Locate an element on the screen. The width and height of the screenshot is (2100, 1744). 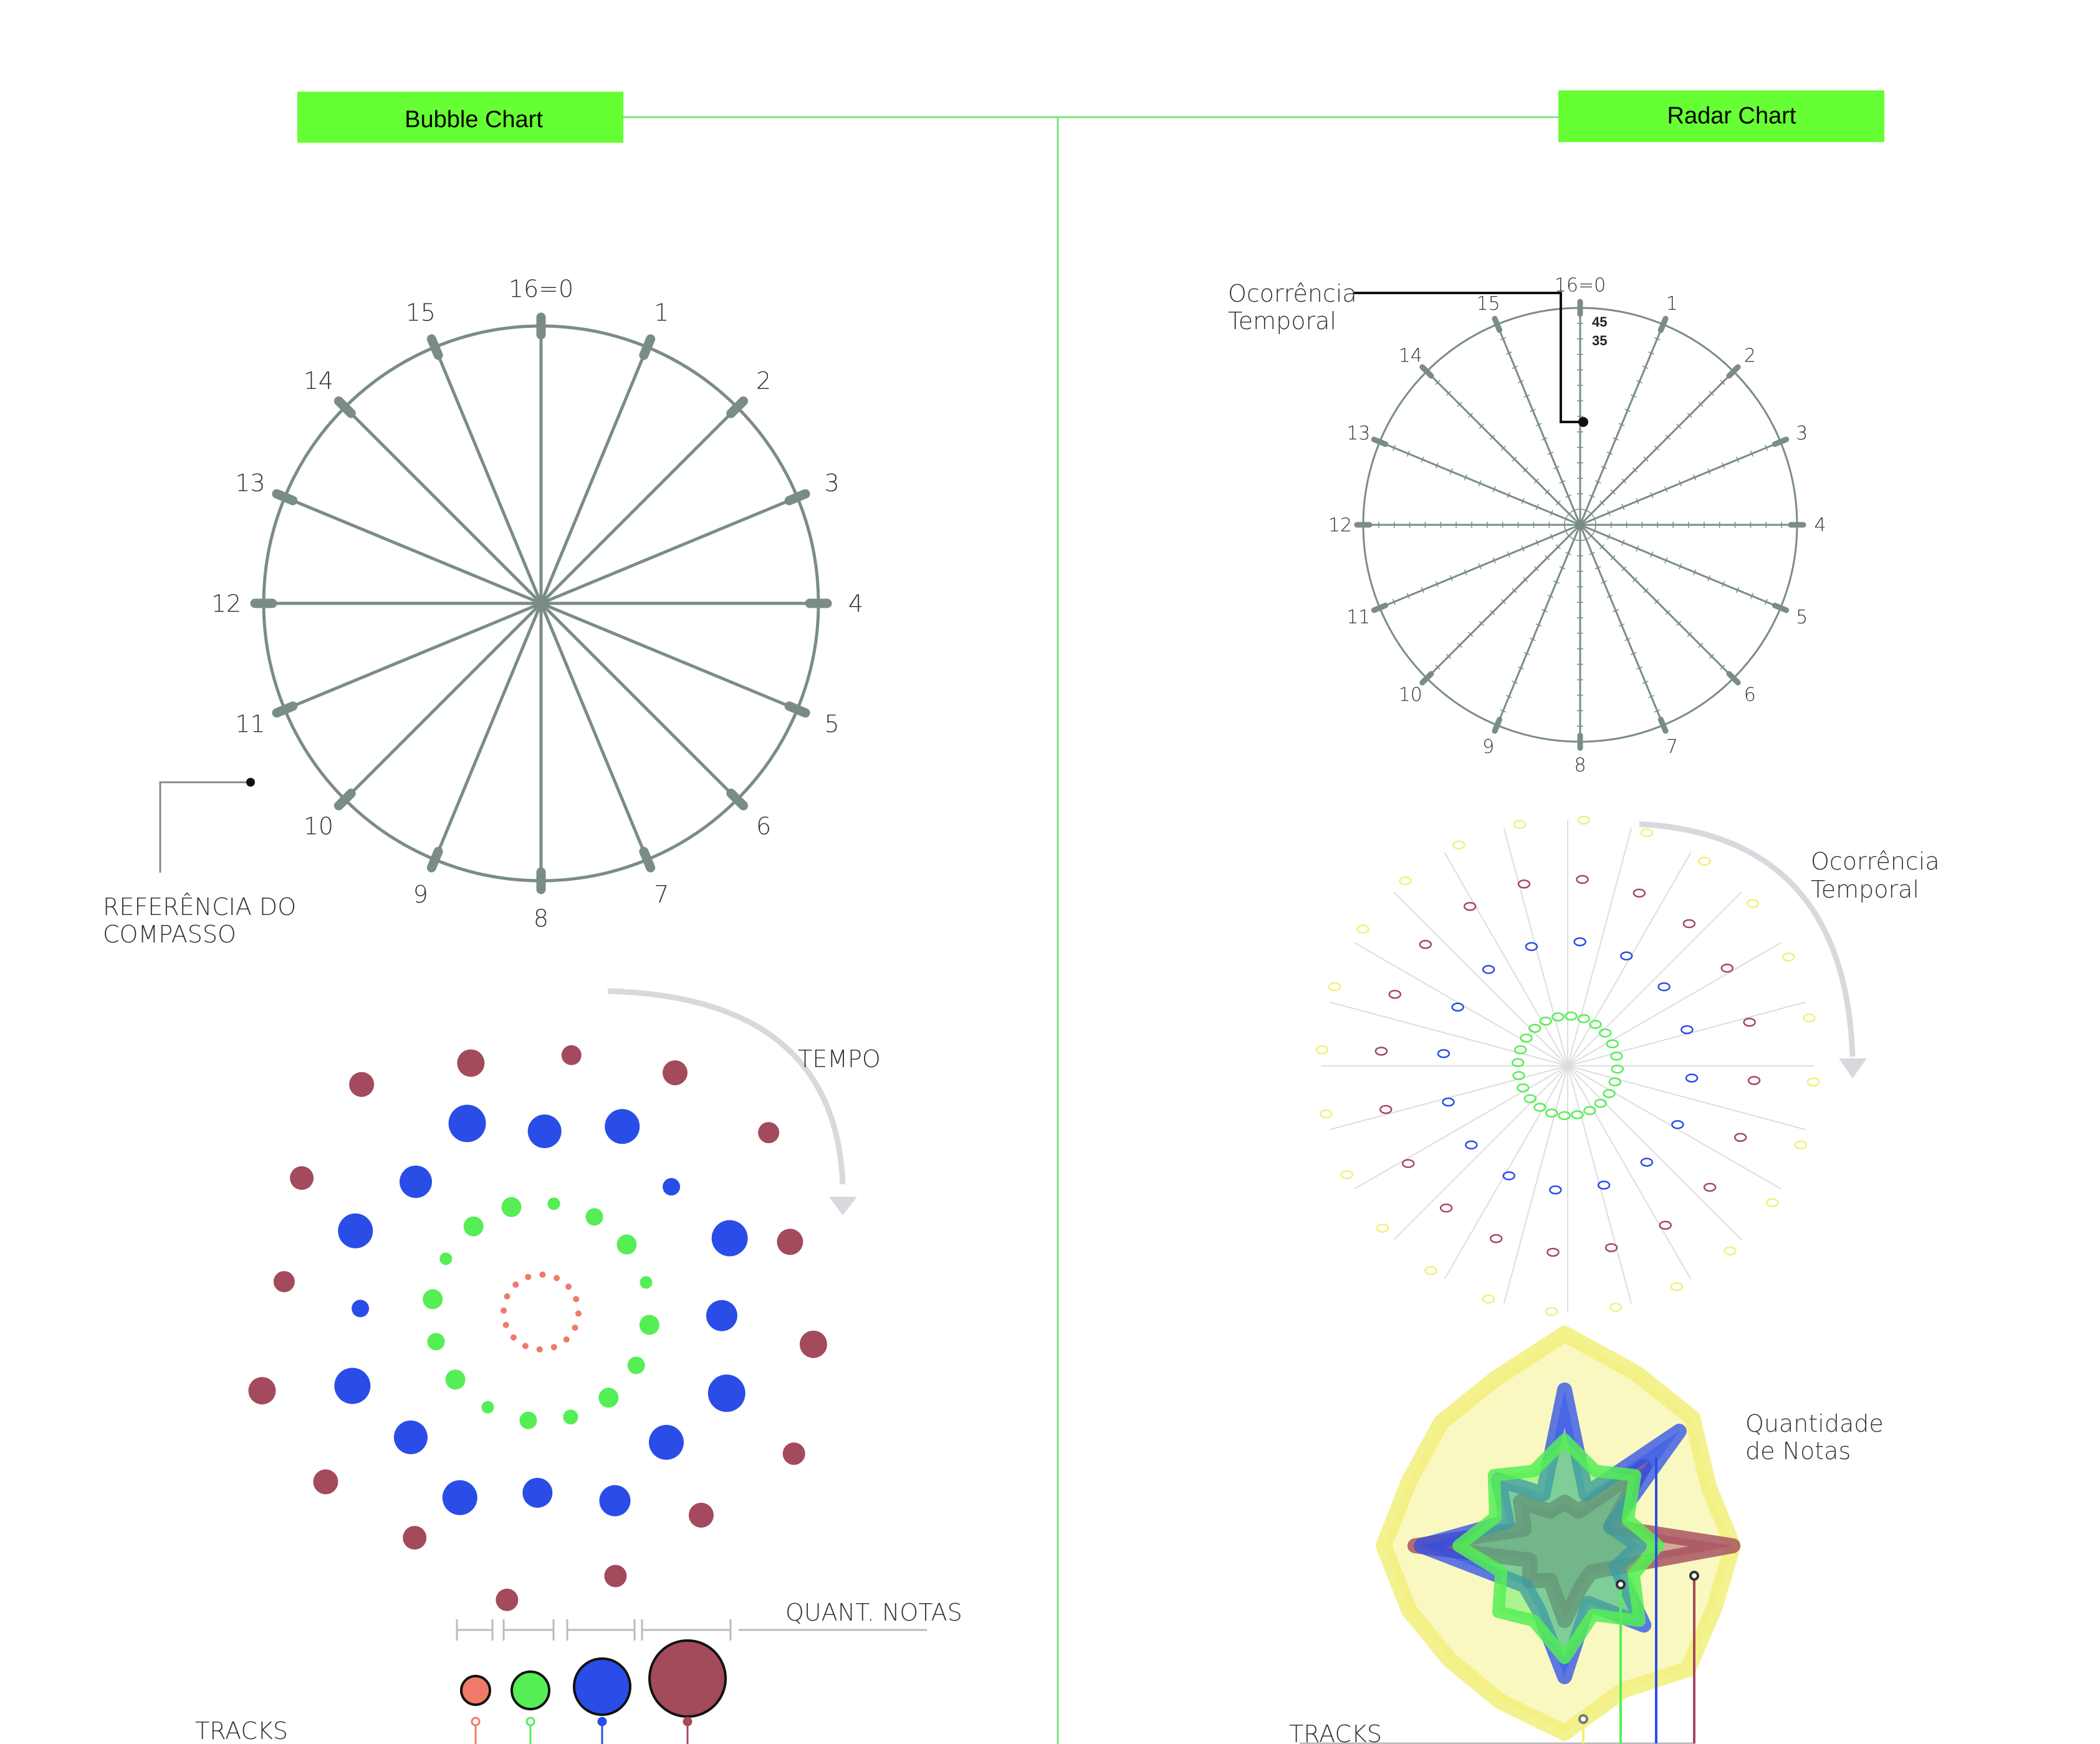
reference-label-line1: REFERÊNCIA DO is located at coordinates (200, 907).